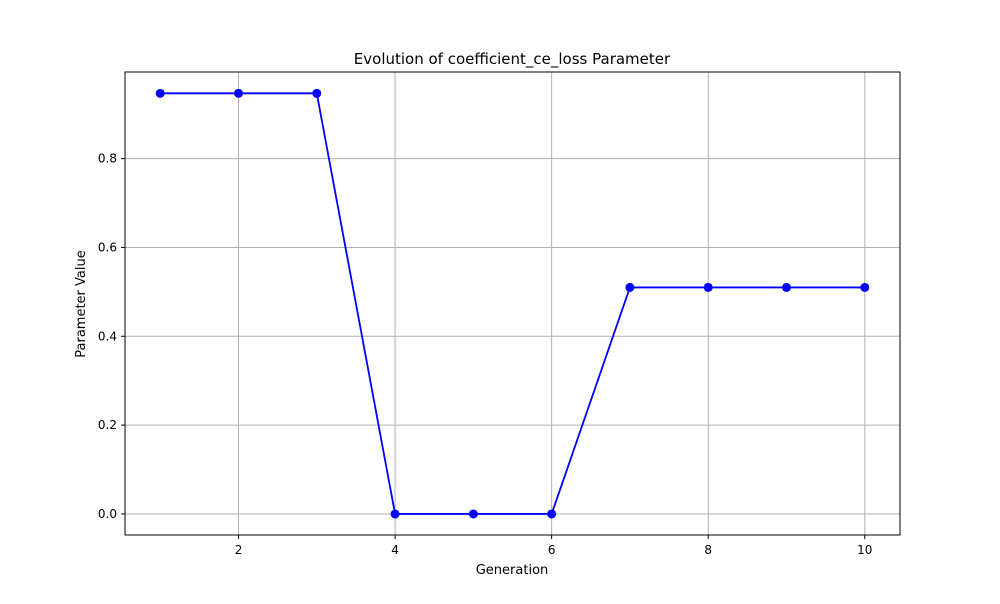  What do you see at coordinates (708, 550) in the screenshot?
I see `x-tick-label: 8` at bounding box center [708, 550].